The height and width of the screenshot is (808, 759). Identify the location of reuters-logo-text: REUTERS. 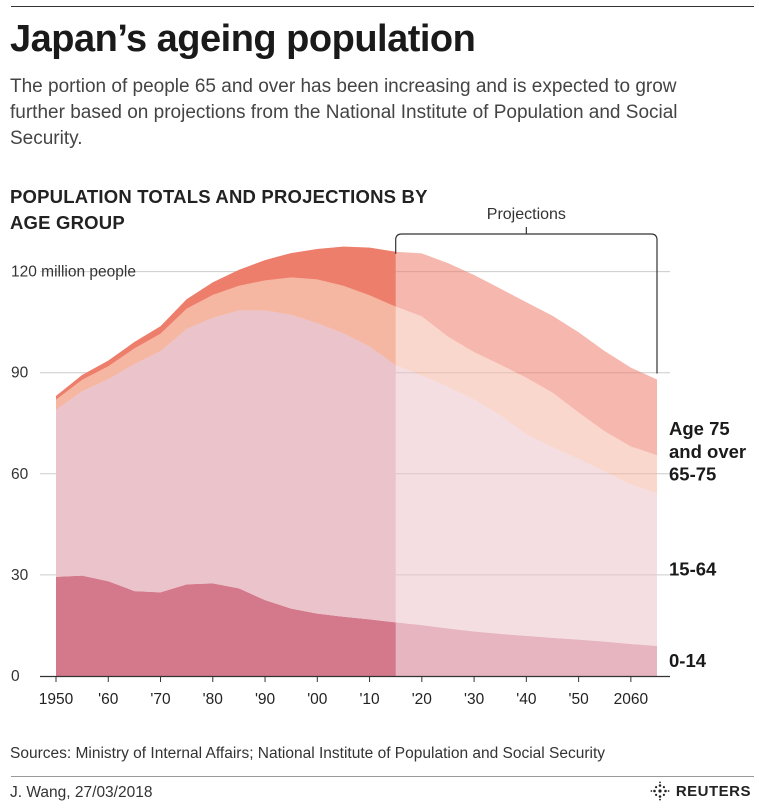
(713, 791).